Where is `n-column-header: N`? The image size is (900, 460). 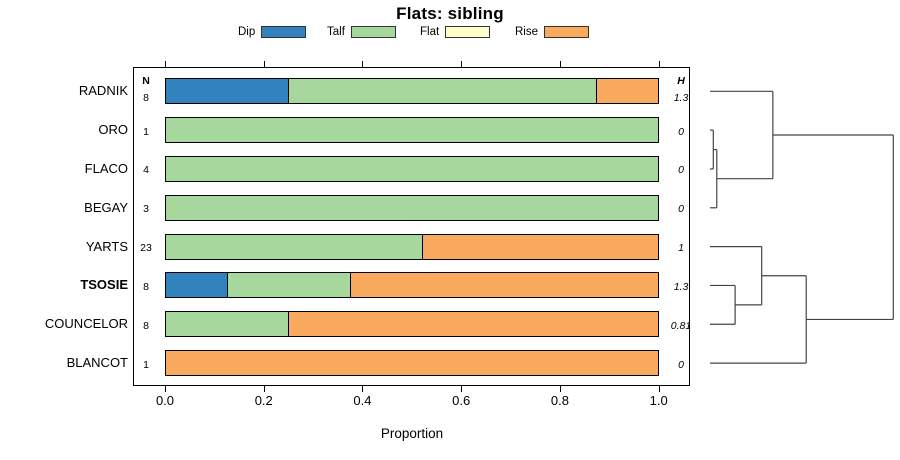 n-column-header: N is located at coordinates (146, 80).